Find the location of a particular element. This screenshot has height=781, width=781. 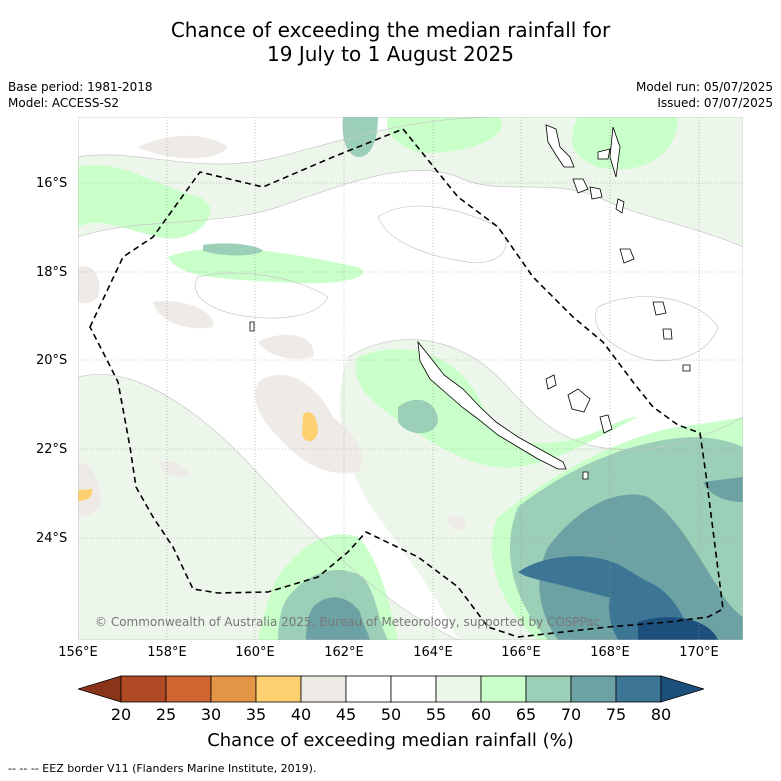

colorbar-cells is located at coordinates (391, 689).